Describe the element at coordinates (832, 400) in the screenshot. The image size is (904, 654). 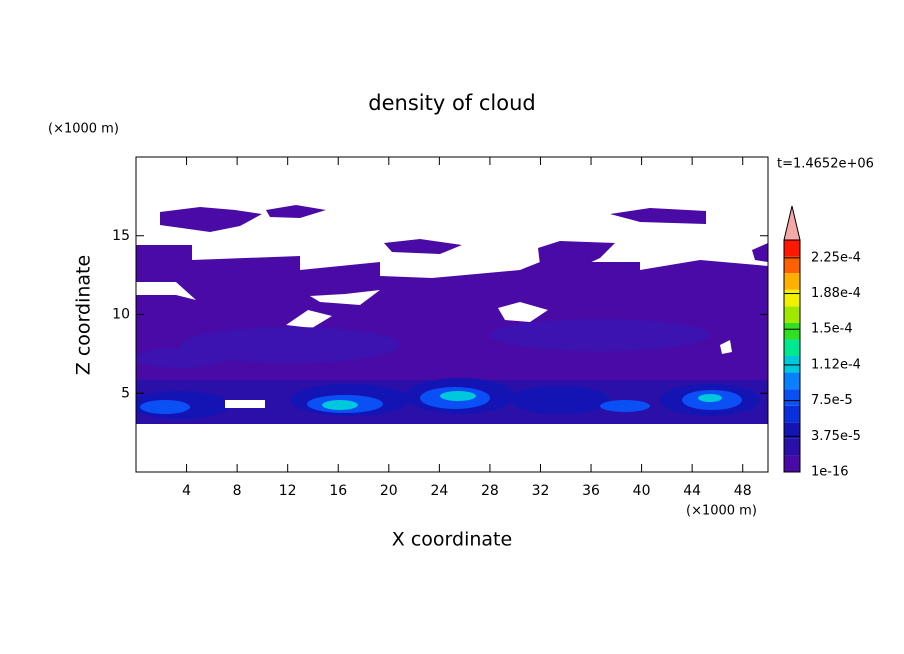
I see `colorbar-label: 7.5e-5` at that location.